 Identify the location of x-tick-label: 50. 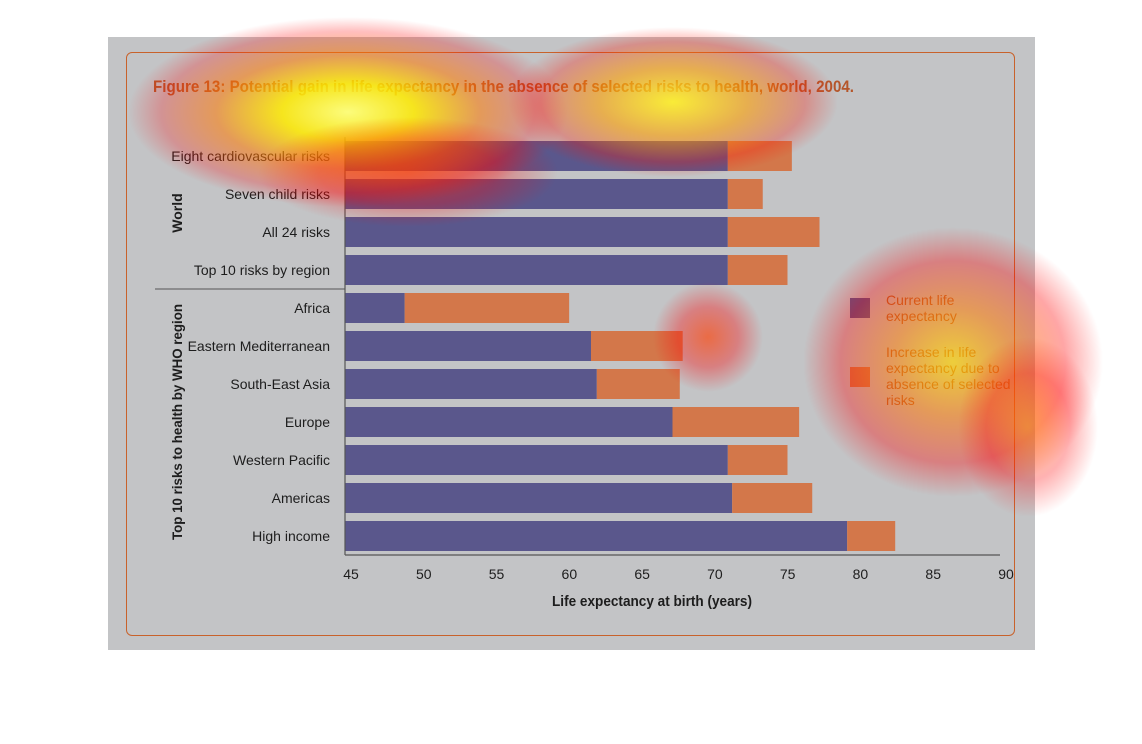
(424, 574).